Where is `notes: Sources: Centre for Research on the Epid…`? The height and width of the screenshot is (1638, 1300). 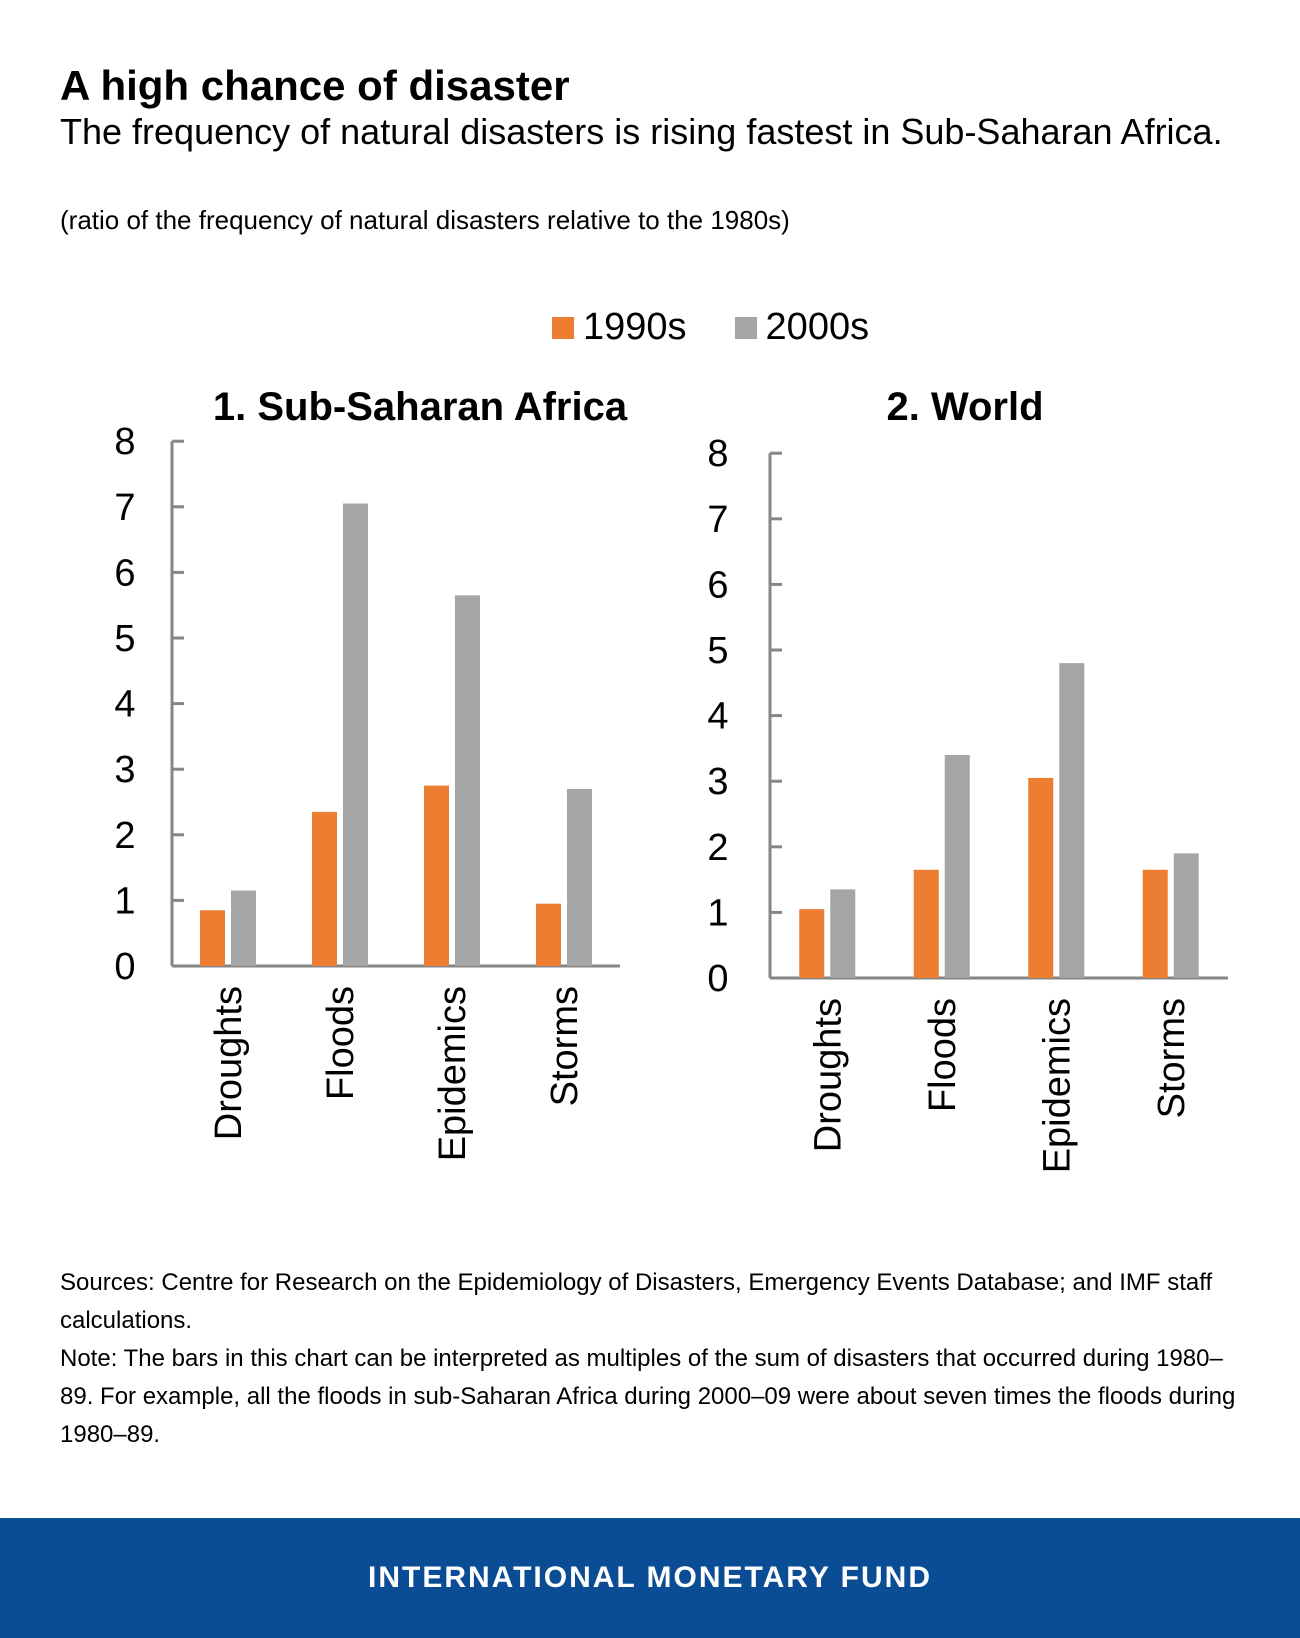 notes: Sources: Centre for Research on the Epid… is located at coordinates (650, 1359).